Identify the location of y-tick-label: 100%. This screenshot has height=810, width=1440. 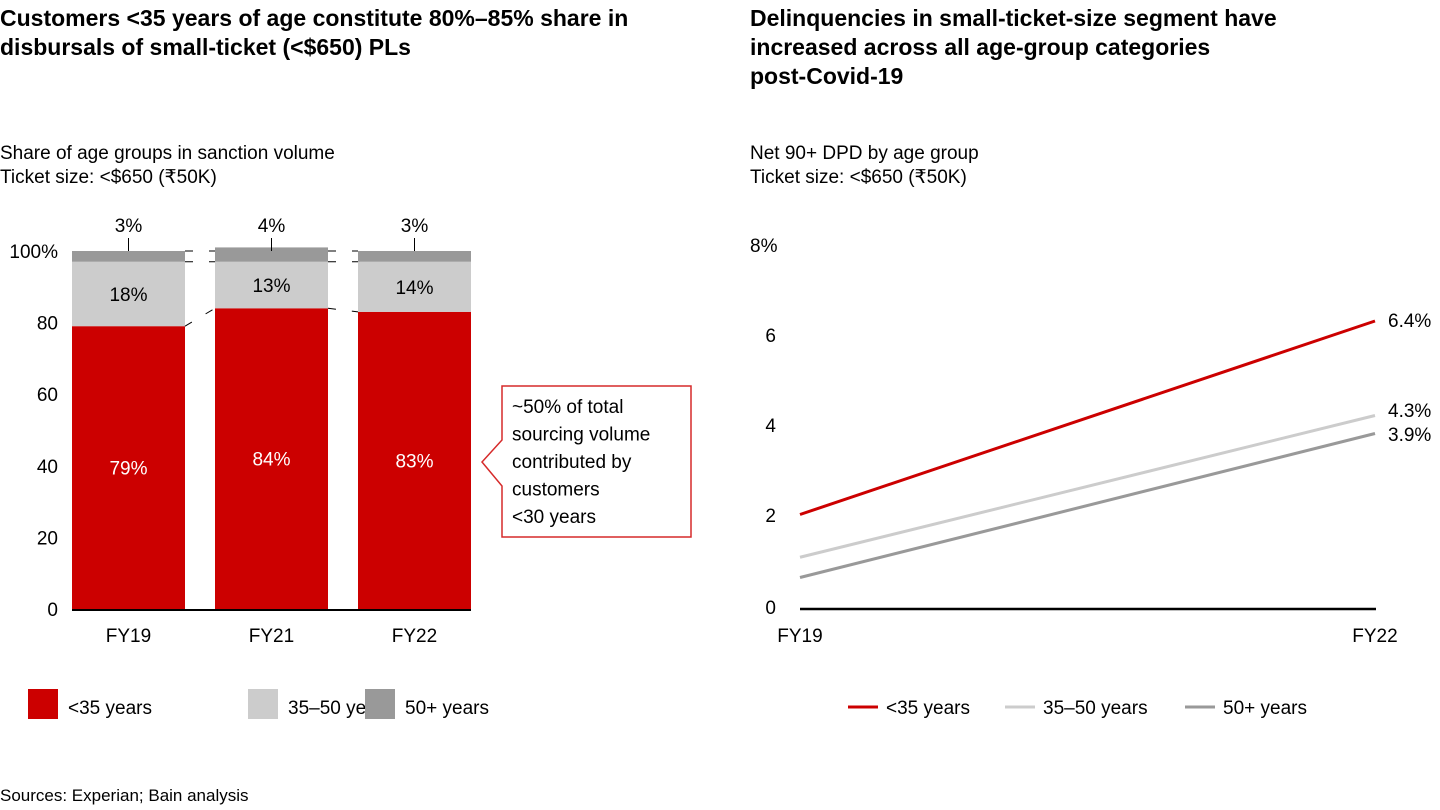
(33, 252).